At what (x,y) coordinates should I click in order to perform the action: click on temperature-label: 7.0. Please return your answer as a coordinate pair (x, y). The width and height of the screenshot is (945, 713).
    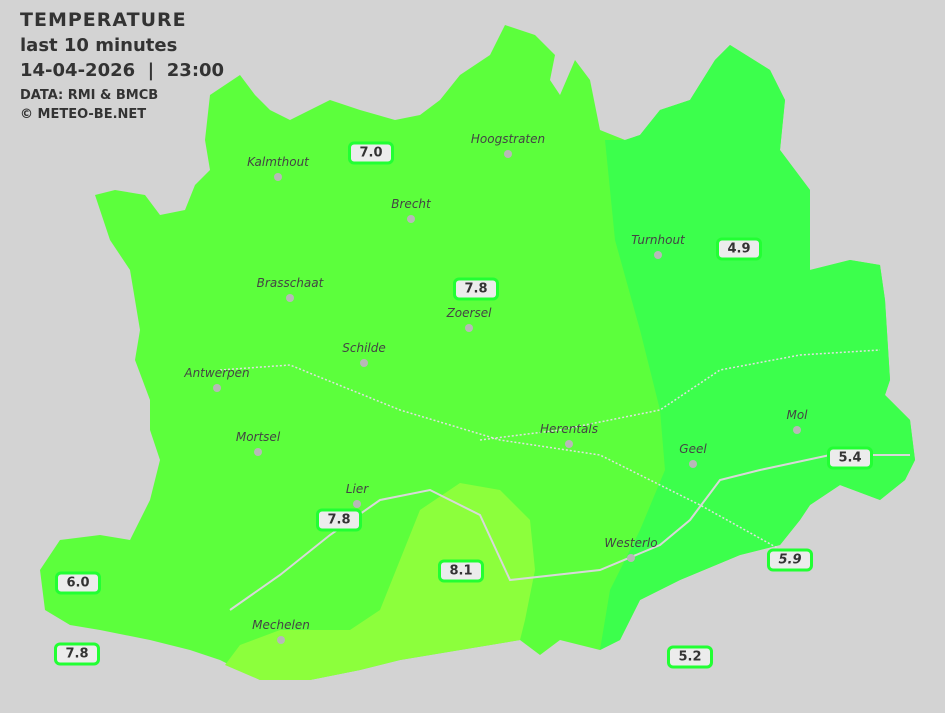
    Looking at the image, I should click on (371, 153).